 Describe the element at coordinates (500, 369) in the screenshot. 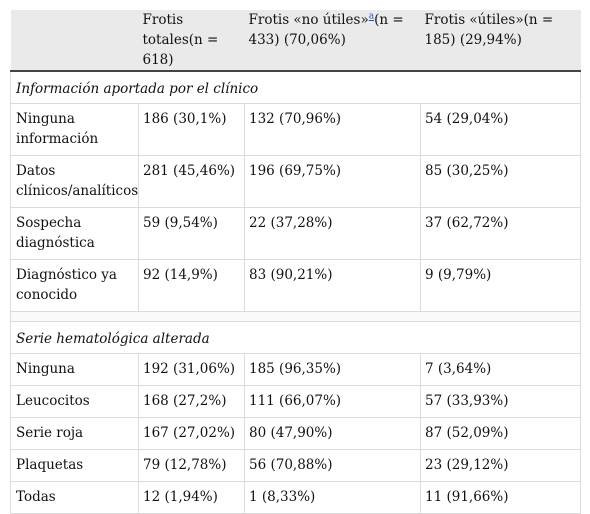

I see `cell-utiles: 7 (3,64%)` at that location.